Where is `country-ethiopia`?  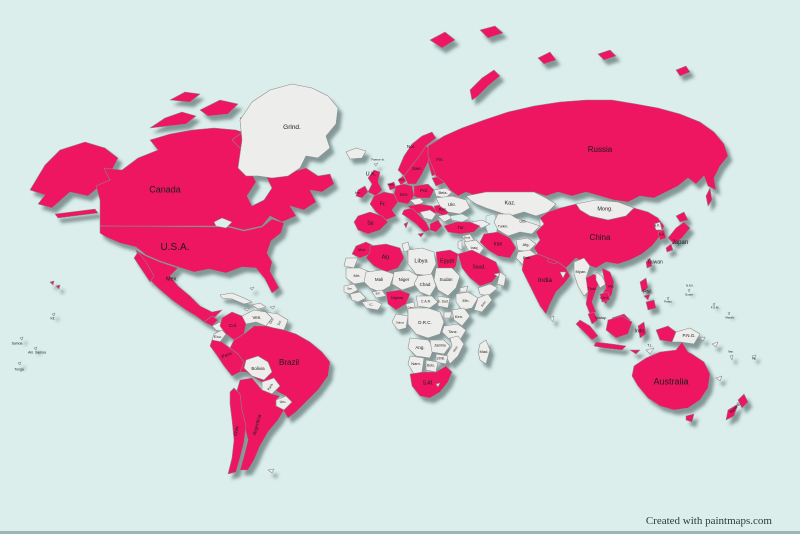 country-ethiopia is located at coordinates (467, 301).